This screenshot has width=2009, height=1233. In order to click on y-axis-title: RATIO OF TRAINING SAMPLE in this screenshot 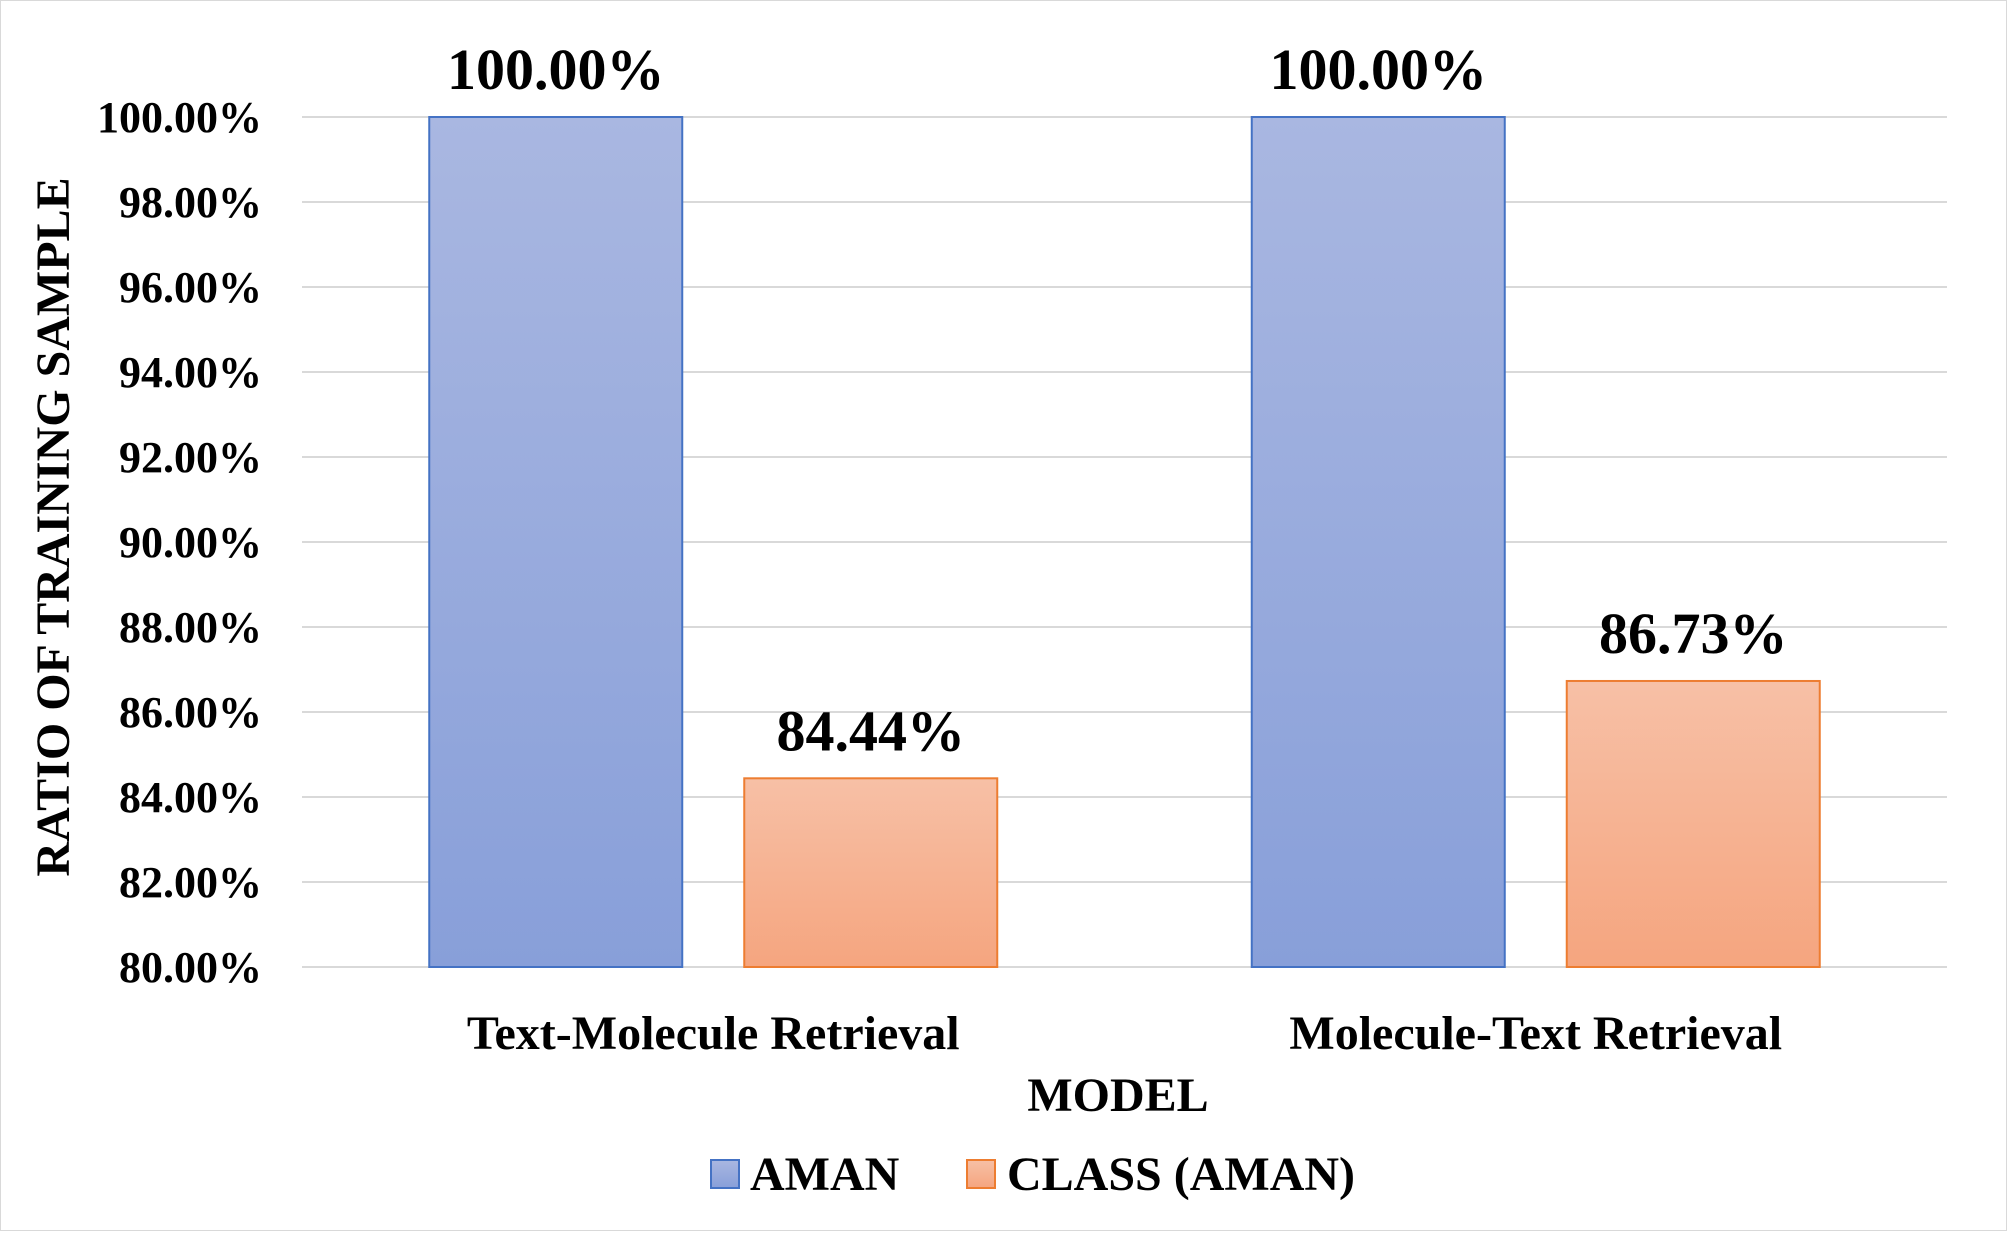, I will do `click(53, 526)`.